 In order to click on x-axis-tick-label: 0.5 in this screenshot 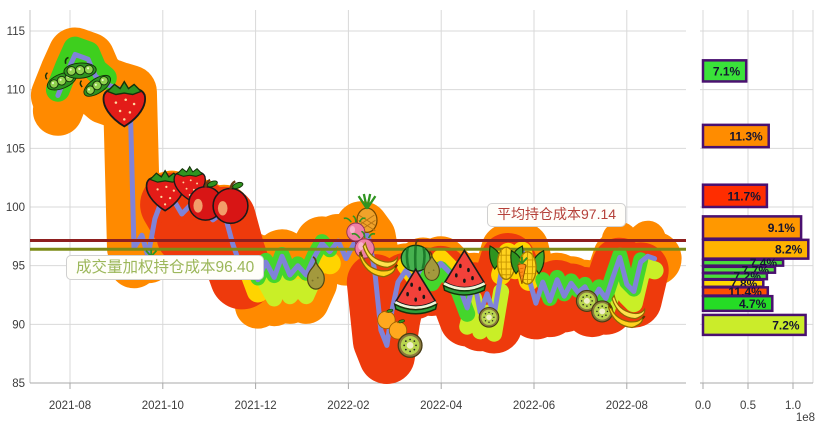, I will do `click(748, 406)`.